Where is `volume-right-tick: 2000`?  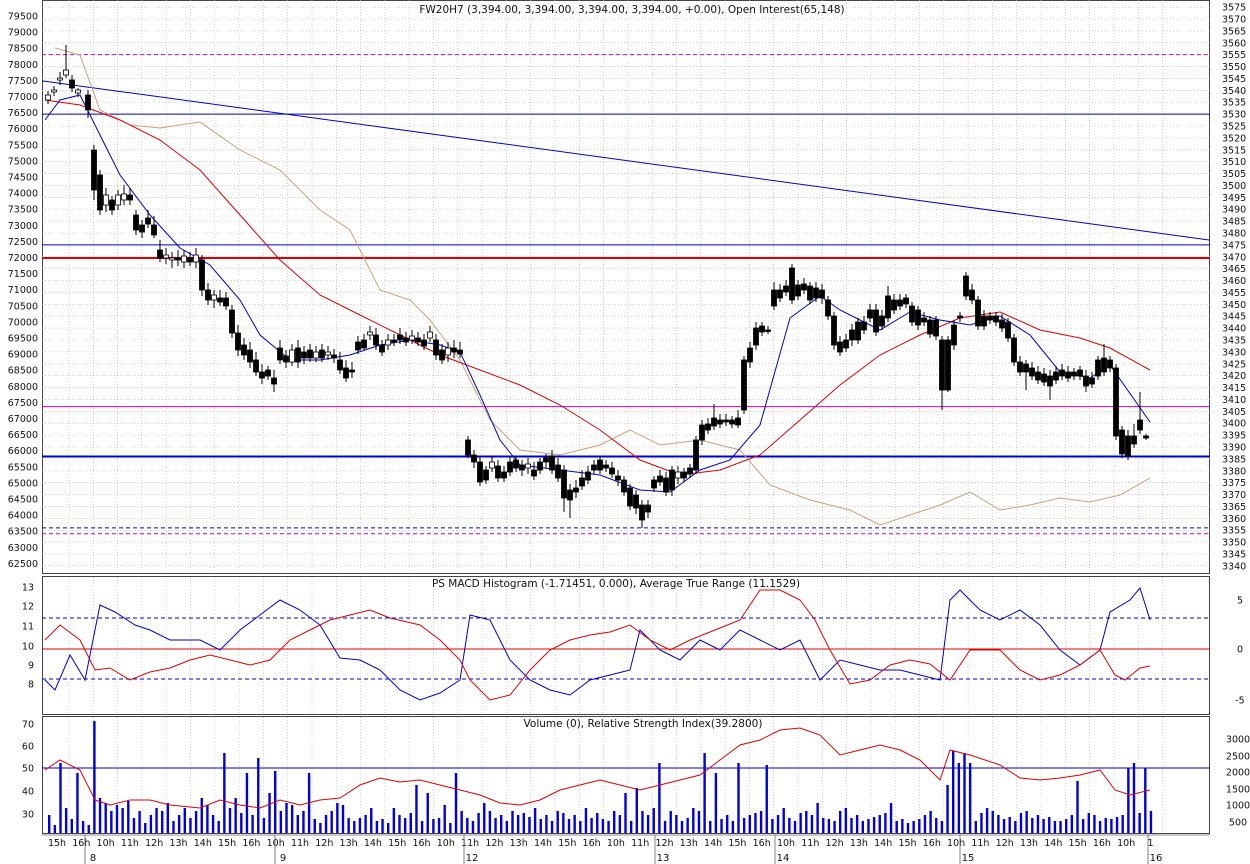
volume-right-tick: 2000 is located at coordinates (1238, 773).